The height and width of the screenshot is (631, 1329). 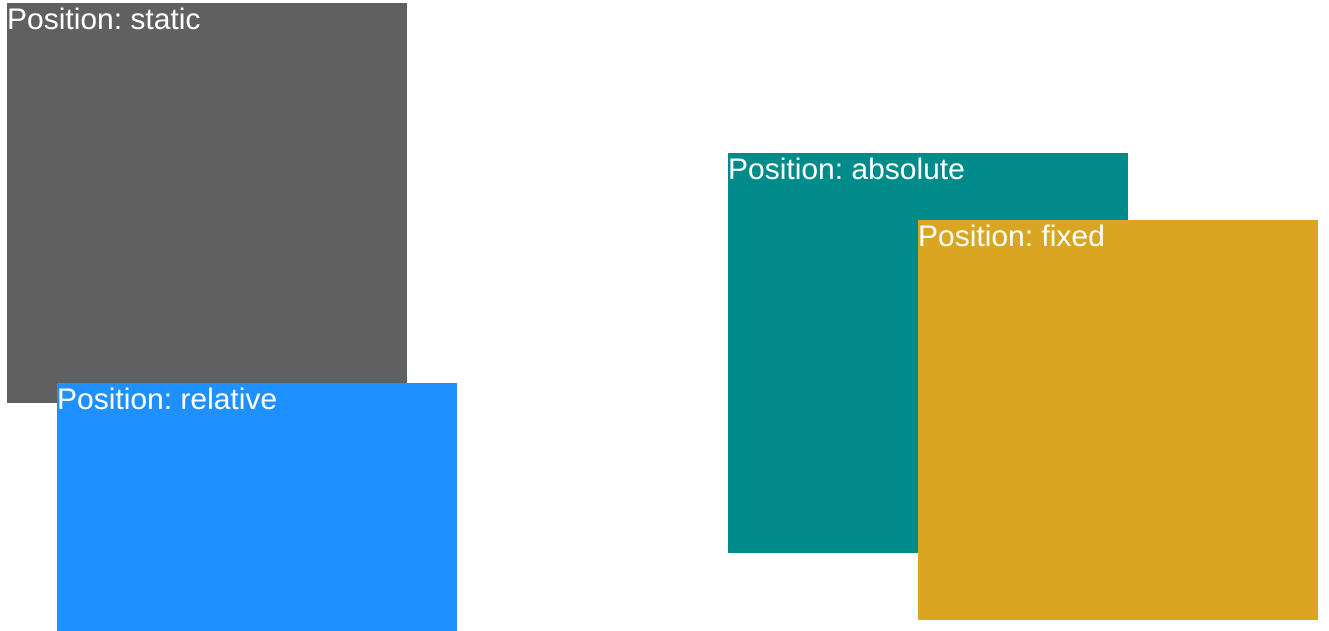 What do you see at coordinates (1011, 236) in the screenshot?
I see `fixed-box-label: Position: fixed` at bounding box center [1011, 236].